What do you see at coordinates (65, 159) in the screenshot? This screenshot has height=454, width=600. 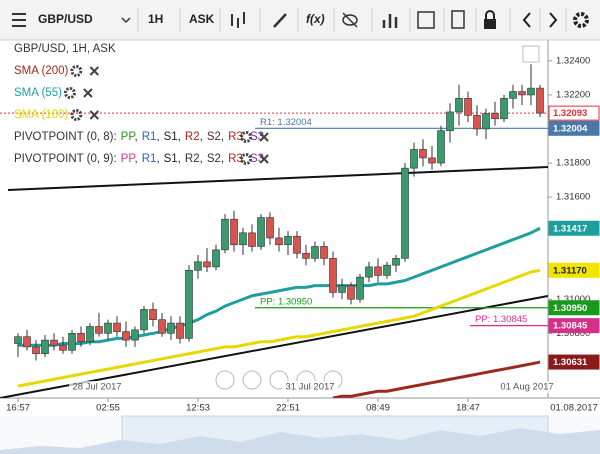 I see `legend-token: PIVOTPOINT (0, 9):` at bounding box center [65, 159].